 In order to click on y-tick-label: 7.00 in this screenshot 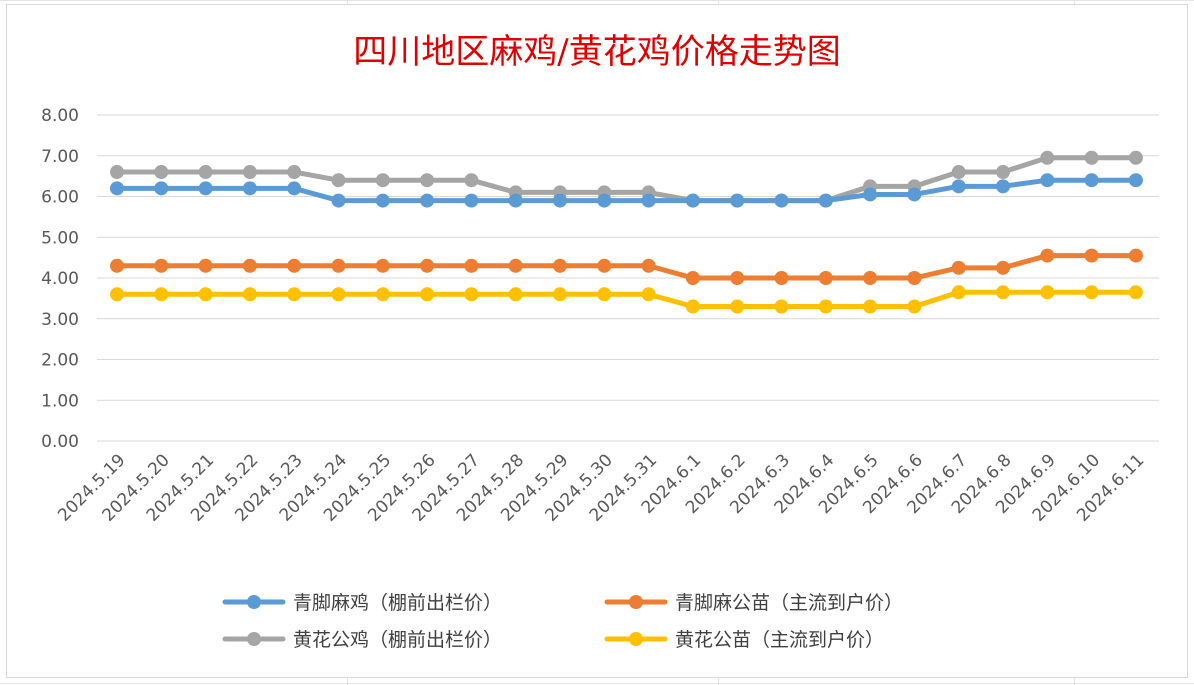, I will do `click(60, 157)`.